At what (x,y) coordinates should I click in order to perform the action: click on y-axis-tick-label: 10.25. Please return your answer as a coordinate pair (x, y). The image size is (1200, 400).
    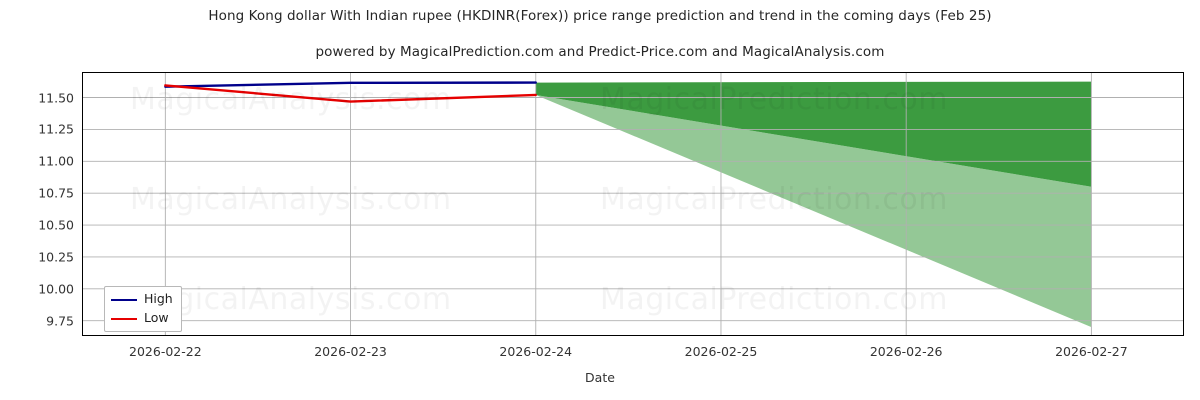
    Looking at the image, I should click on (56, 257).